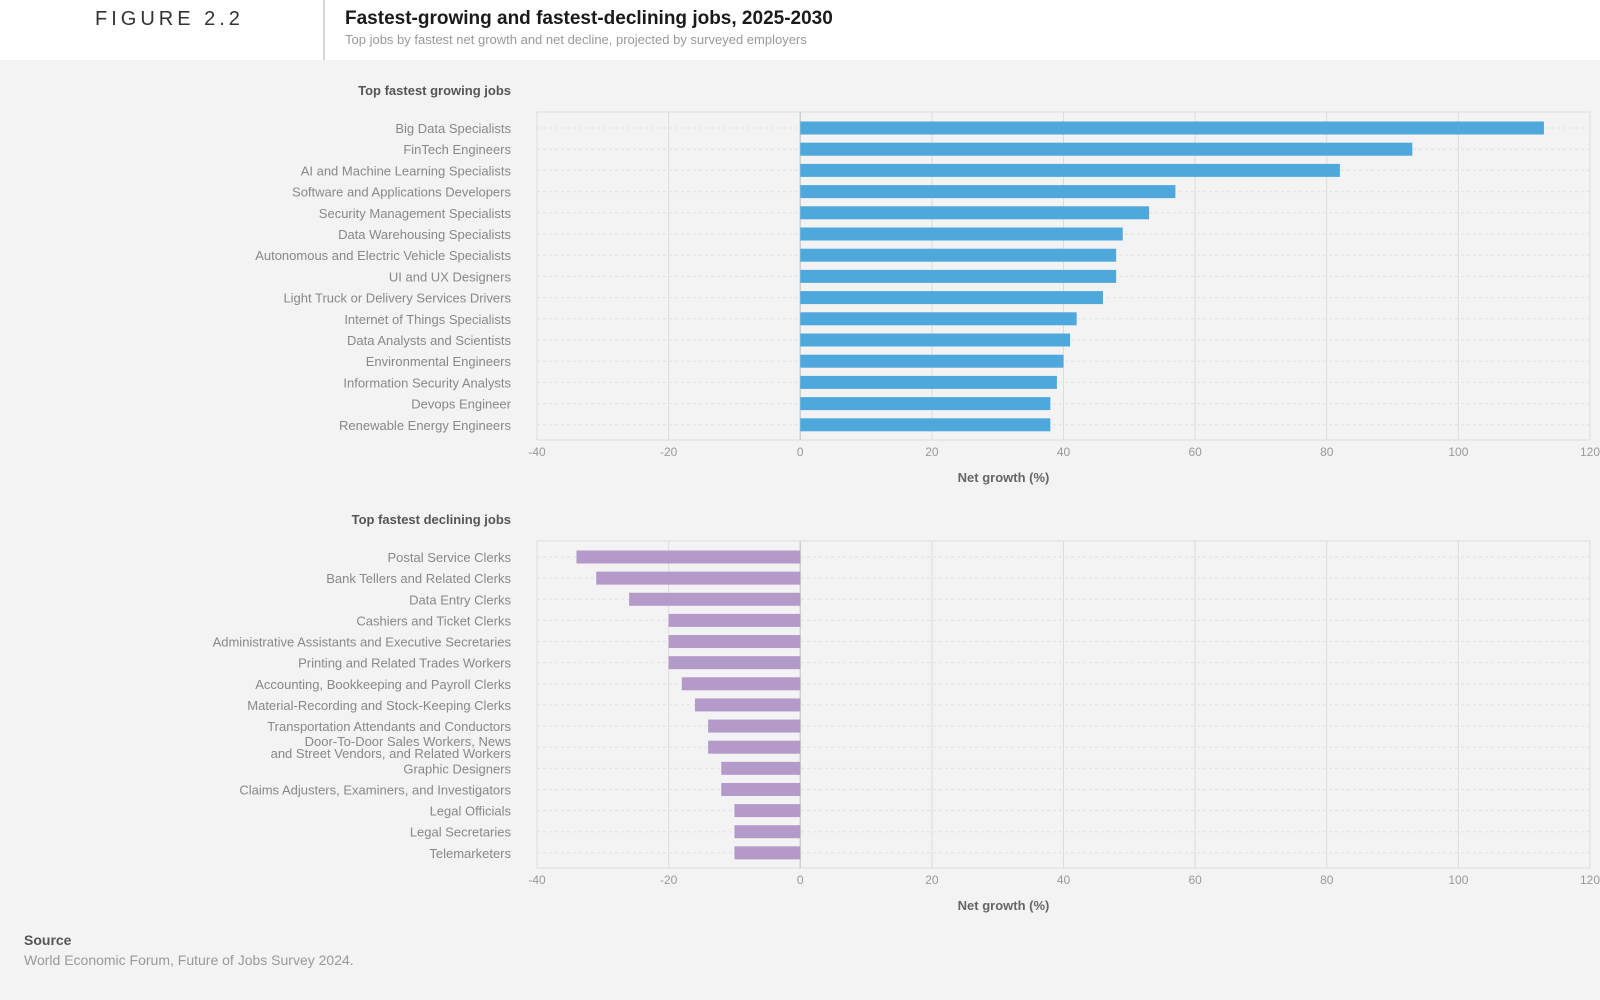 The image size is (1600, 1000). What do you see at coordinates (397, 298) in the screenshot?
I see `growing-category-label: Light Truck or Delivery Services Drivers` at bounding box center [397, 298].